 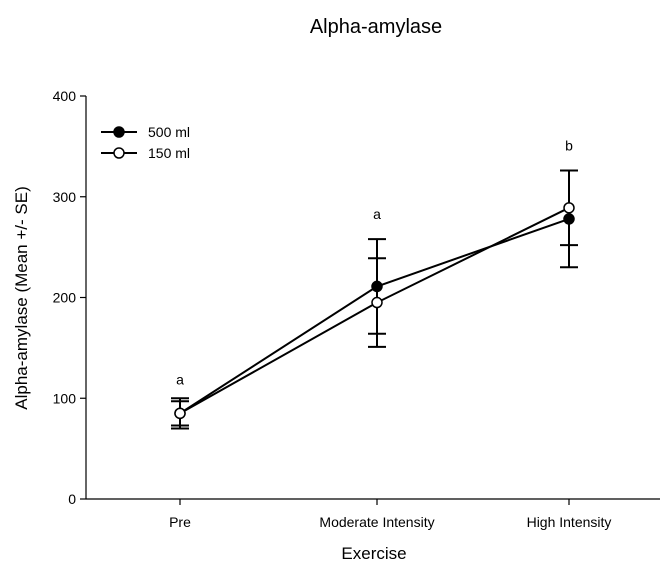 What do you see at coordinates (72, 499) in the screenshot?
I see `y-tick-label: 0` at bounding box center [72, 499].